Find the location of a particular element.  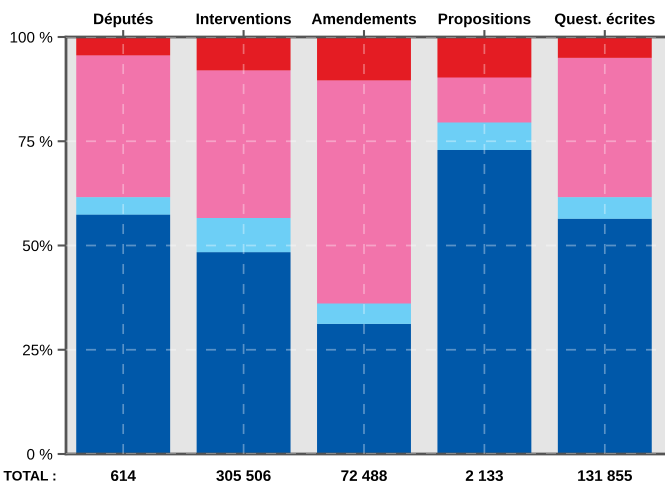

text: 614 is located at coordinates (123, 476).